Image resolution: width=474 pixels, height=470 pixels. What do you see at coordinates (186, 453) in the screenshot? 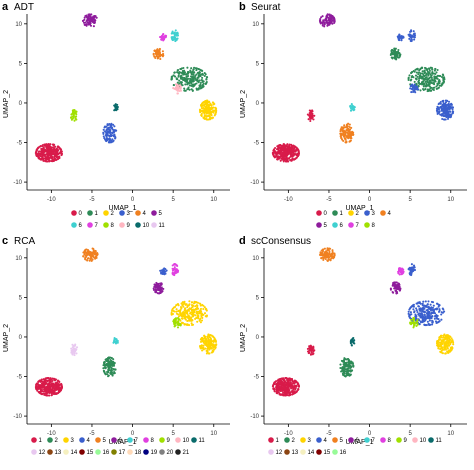
I see `legend-label: 21` at bounding box center [186, 453].